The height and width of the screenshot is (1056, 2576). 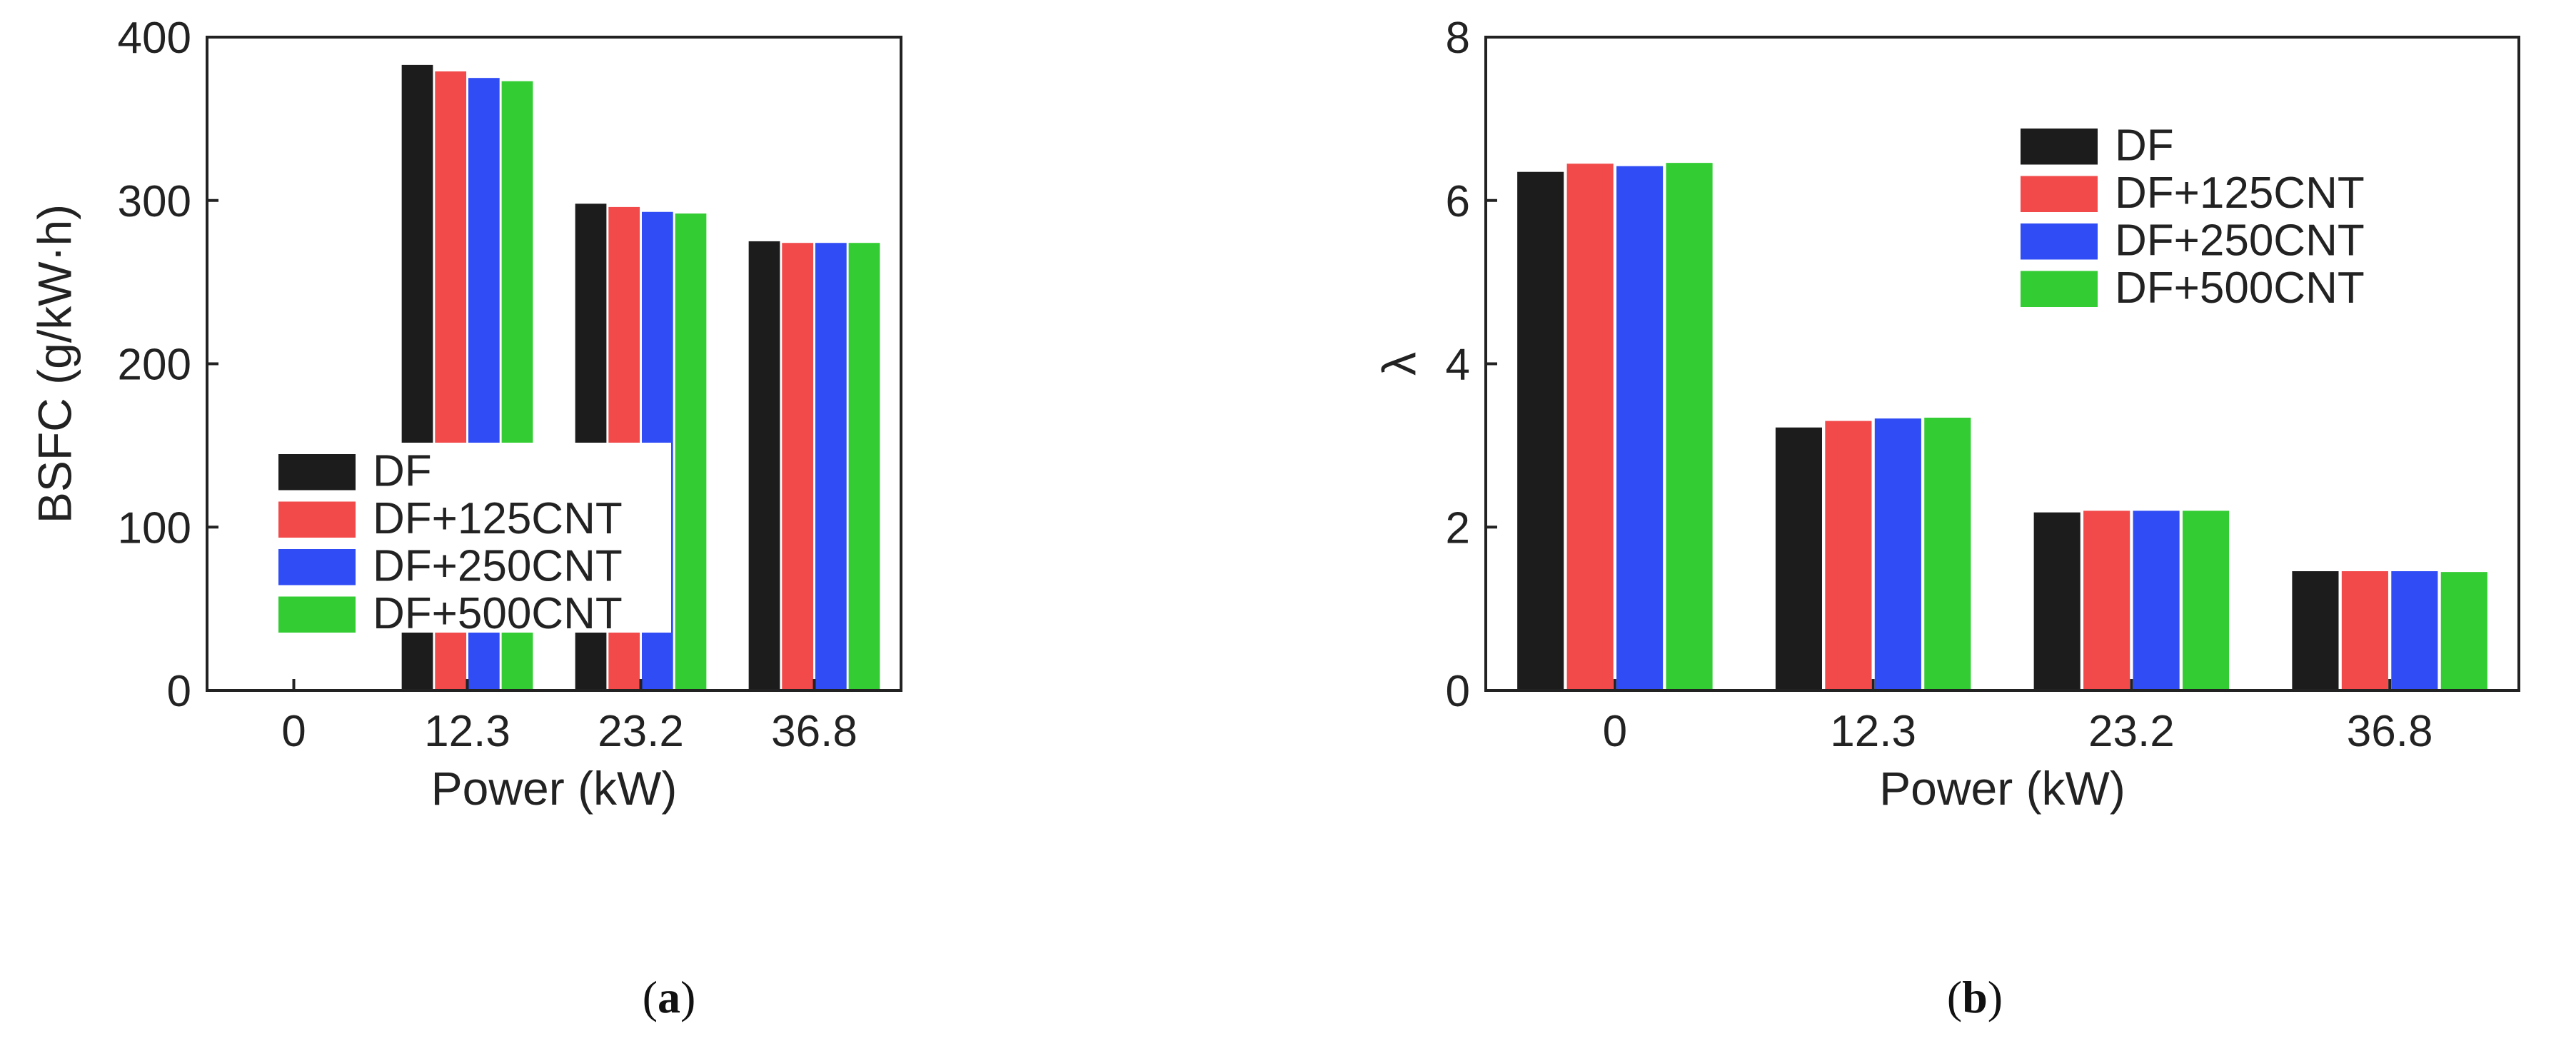 I want to click on x-ticks-a: 0 12.3 23.2 36.8, so click(x=569, y=717).